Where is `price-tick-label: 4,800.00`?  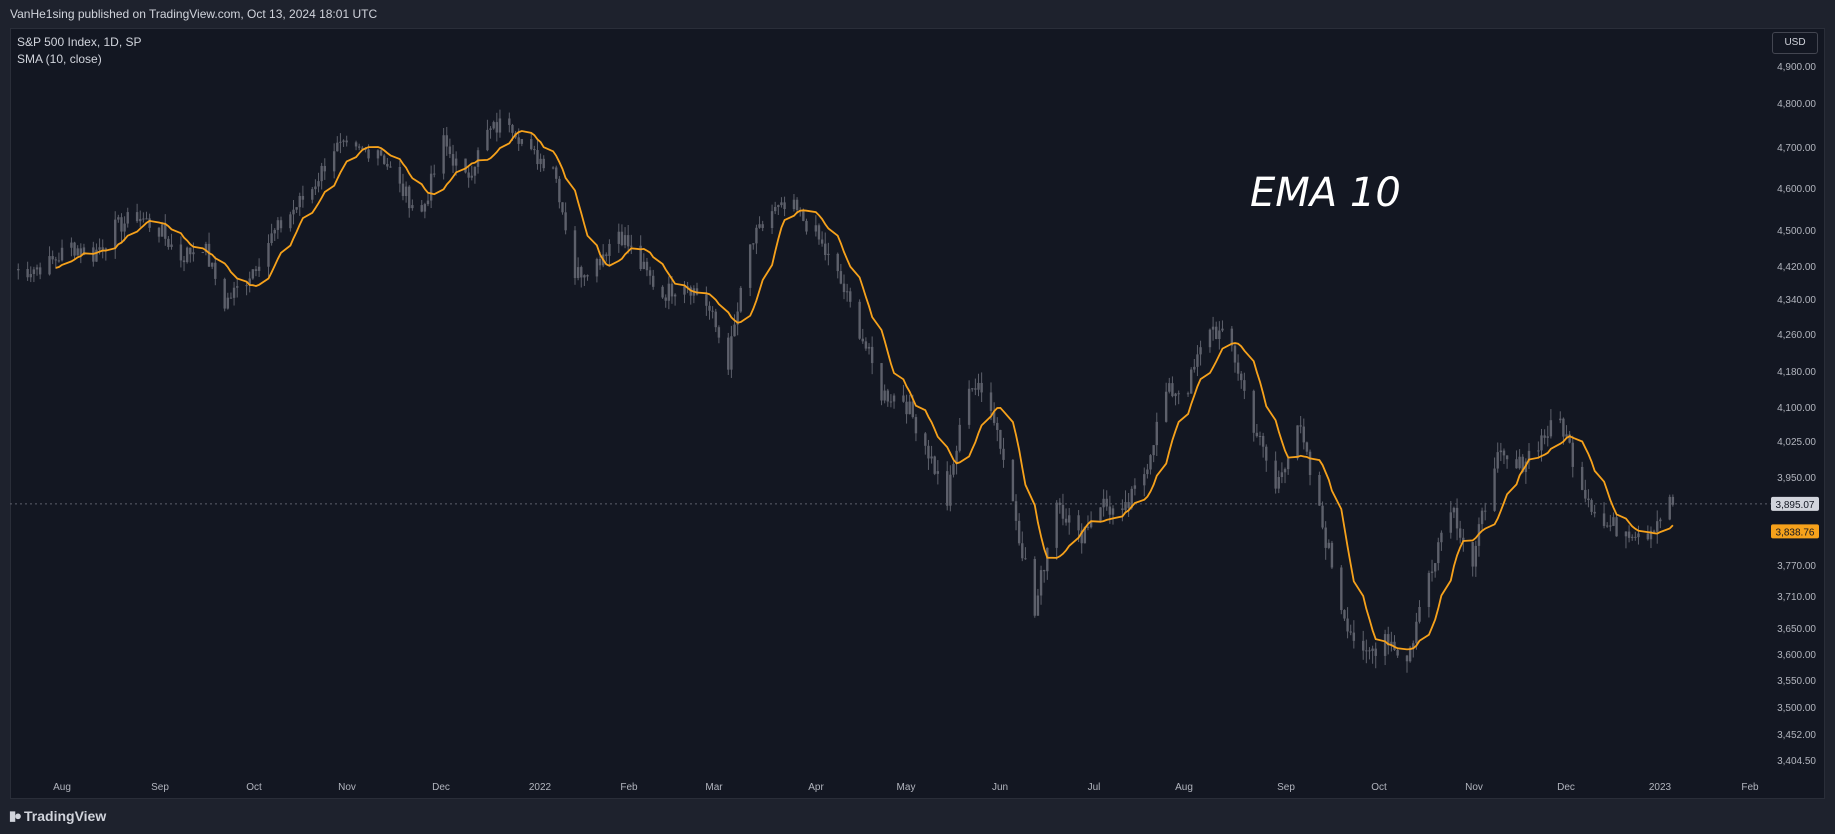 price-tick-label: 4,800.00 is located at coordinates (1796, 104).